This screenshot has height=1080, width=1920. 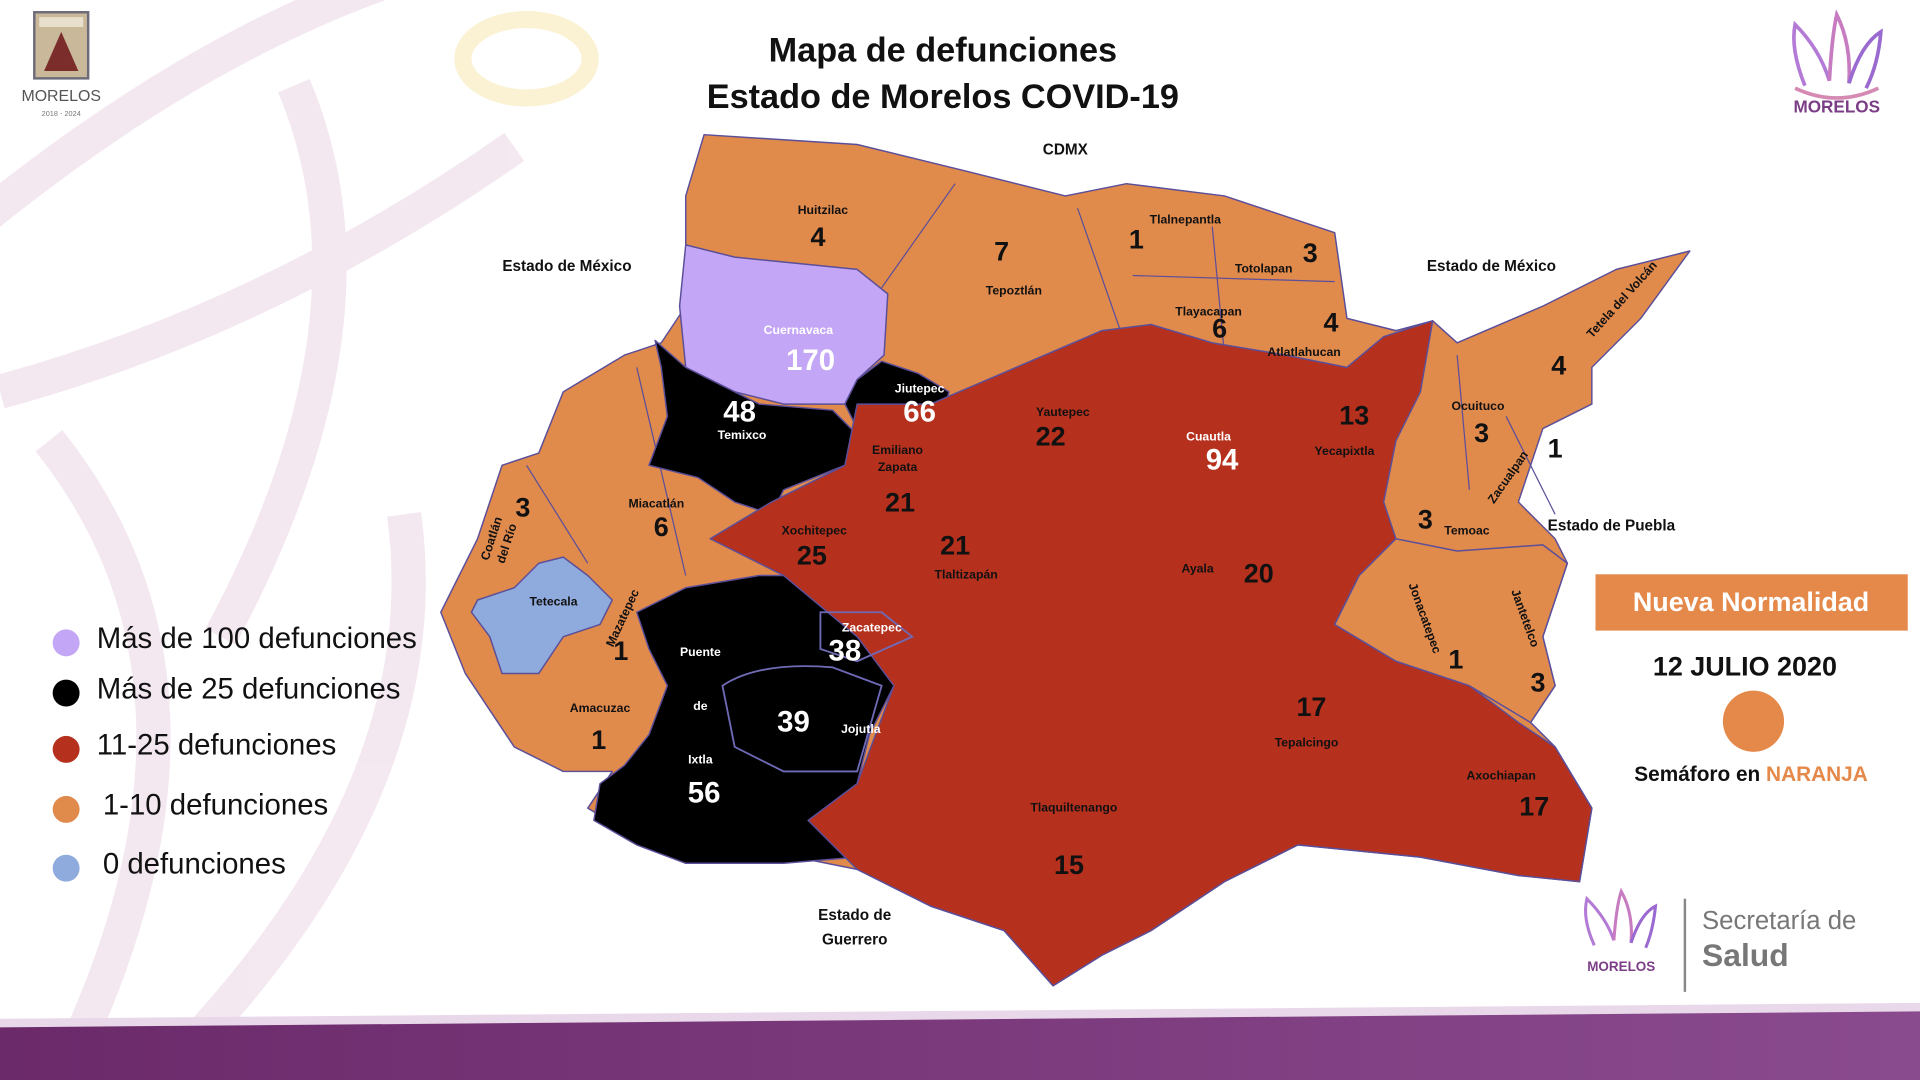 What do you see at coordinates (919, 412) in the screenshot?
I see `death-count: 66` at bounding box center [919, 412].